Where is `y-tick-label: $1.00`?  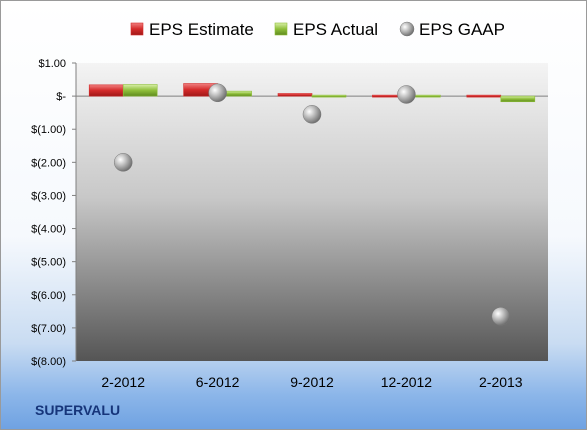 y-tick-label: $1.00 is located at coordinates (52, 64).